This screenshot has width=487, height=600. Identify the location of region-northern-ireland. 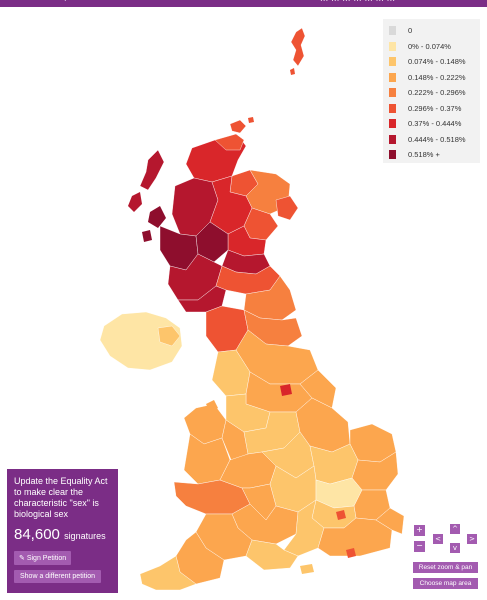
(141, 341).